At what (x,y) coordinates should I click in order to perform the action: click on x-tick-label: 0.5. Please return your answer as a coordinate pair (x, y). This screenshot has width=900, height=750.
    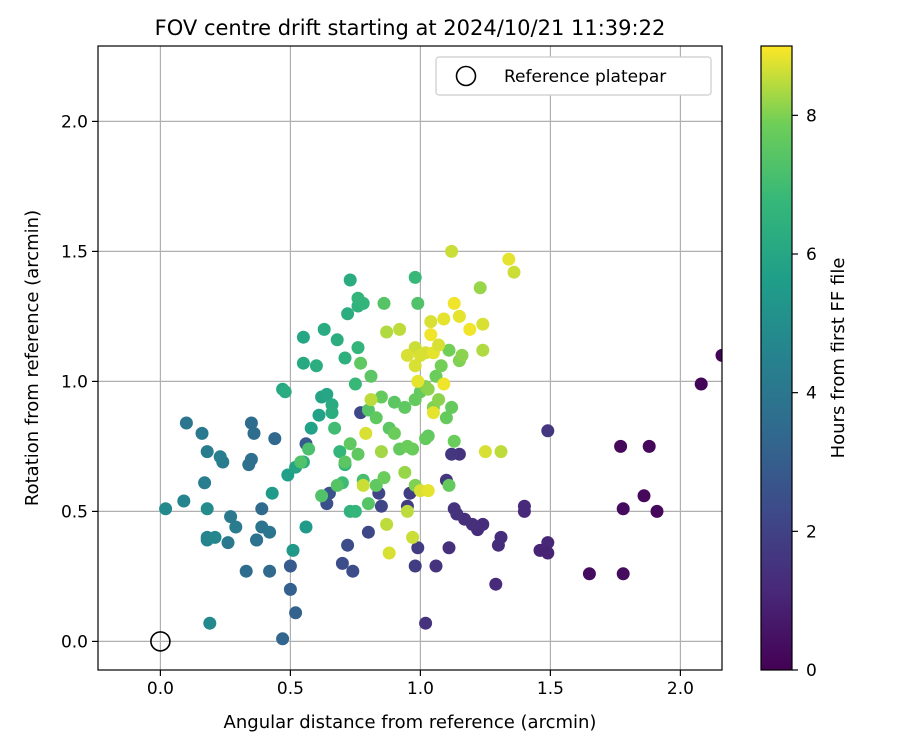
    Looking at the image, I should click on (290, 689).